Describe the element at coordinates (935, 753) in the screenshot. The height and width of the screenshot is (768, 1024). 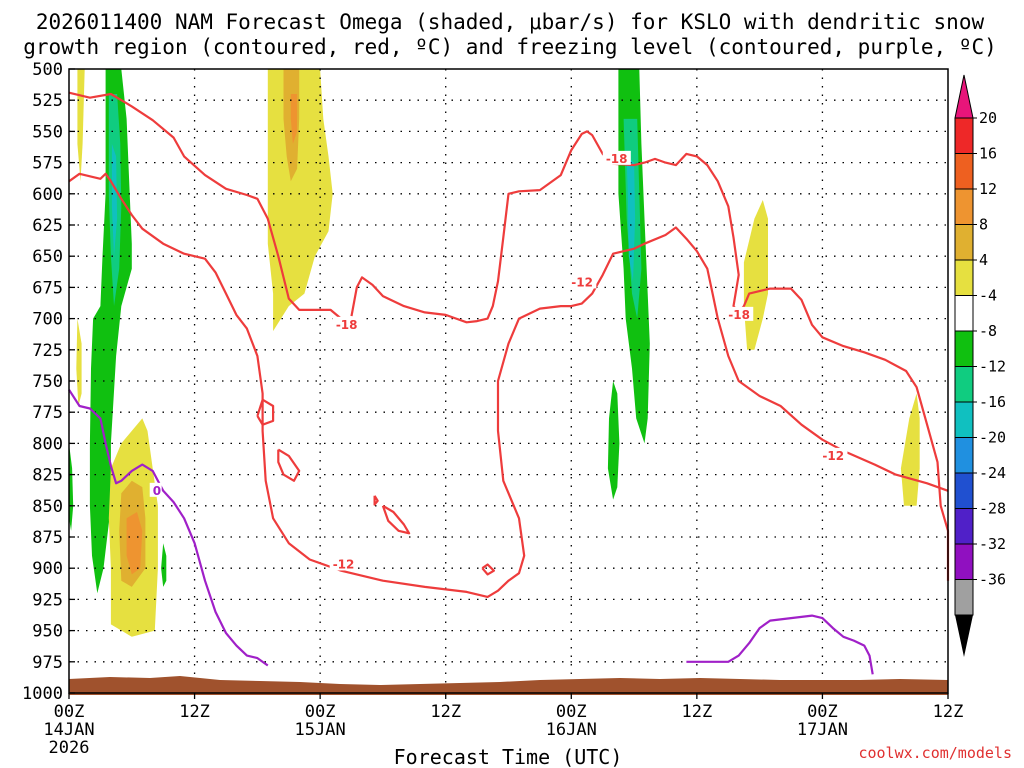
I see `credit-text: coolwx.com/models` at that location.